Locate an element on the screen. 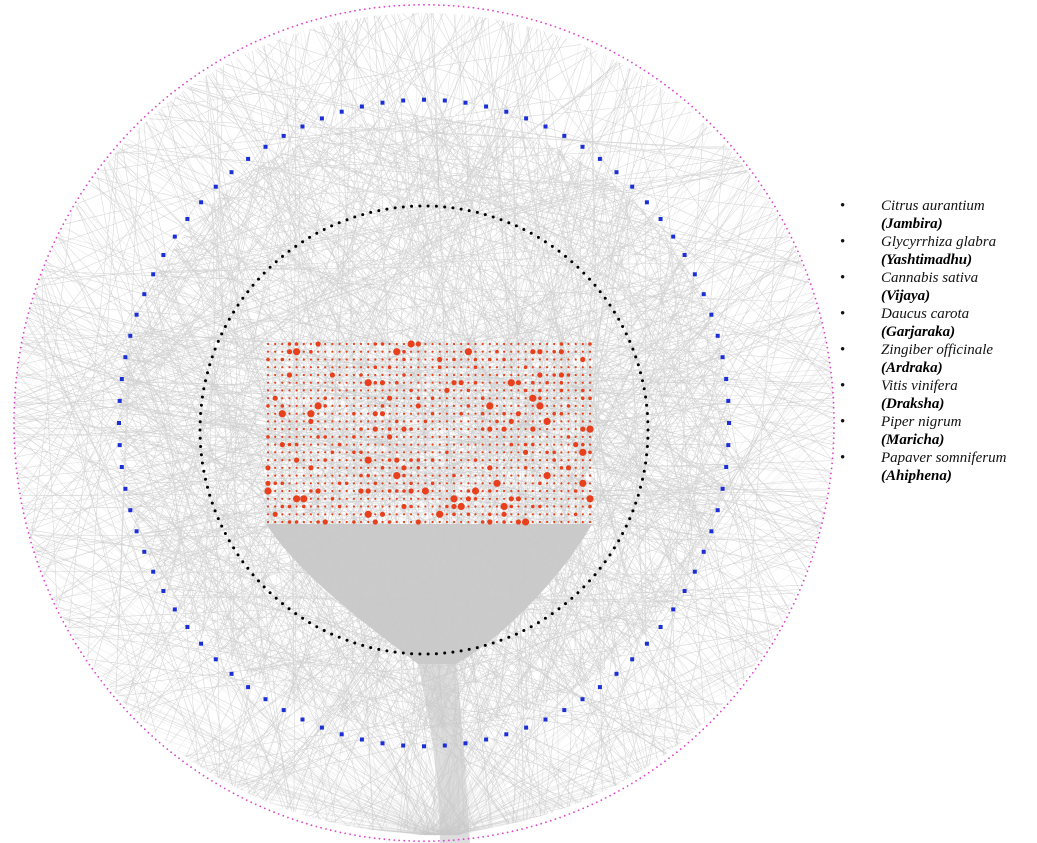  legend-scientific-name: Cannabis sativa is located at coordinates (930, 278).